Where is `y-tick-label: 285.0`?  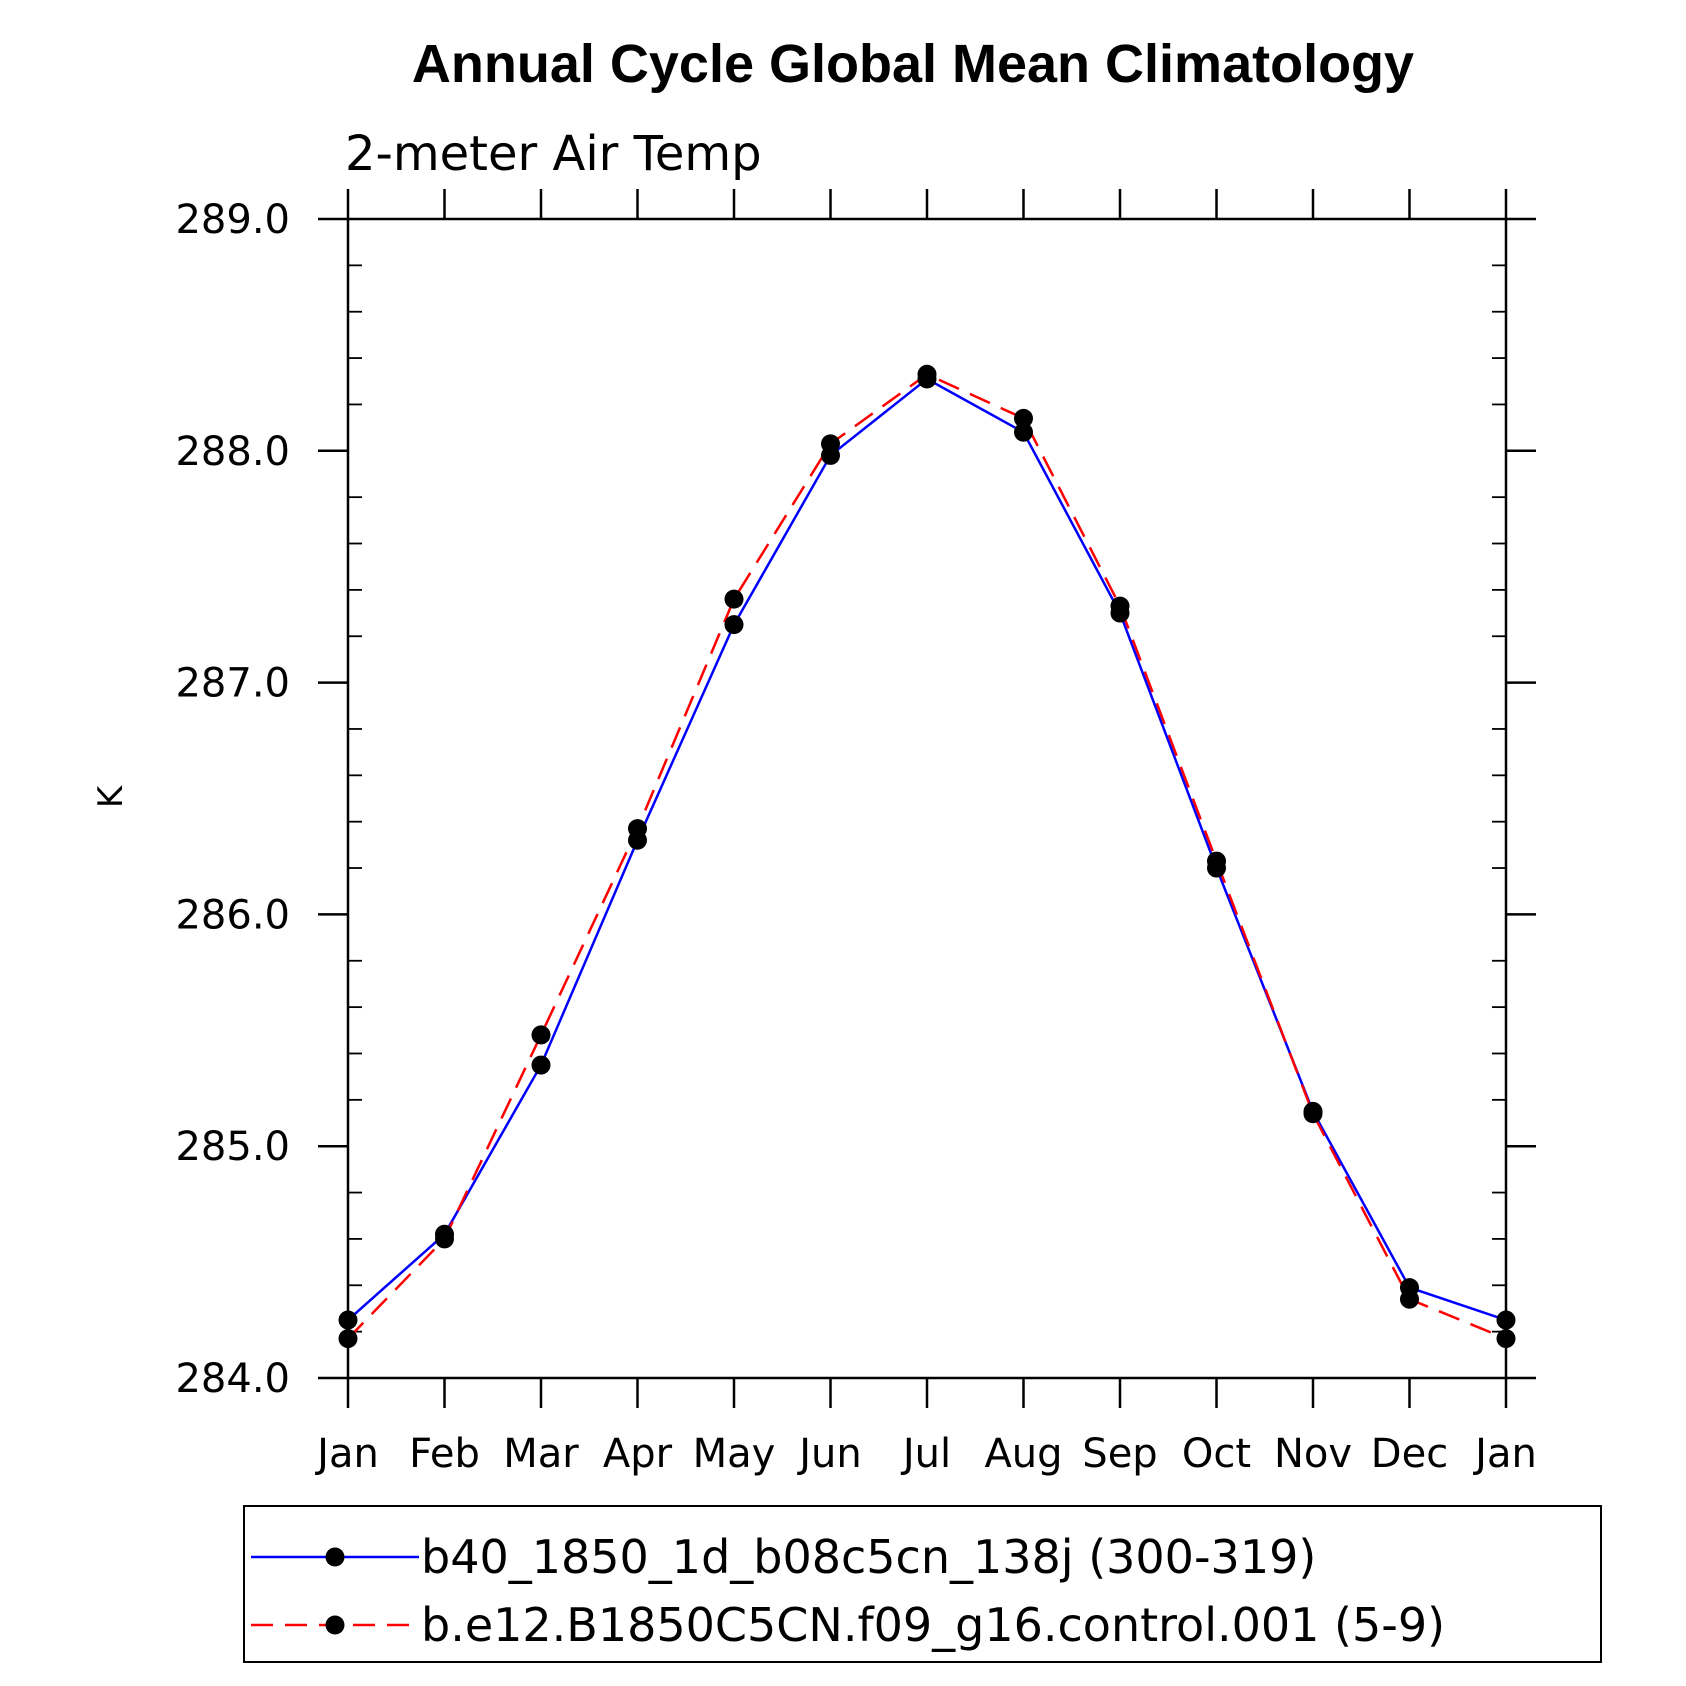
y-tick-label: 285.0 is located at coordinates (232, 1147).